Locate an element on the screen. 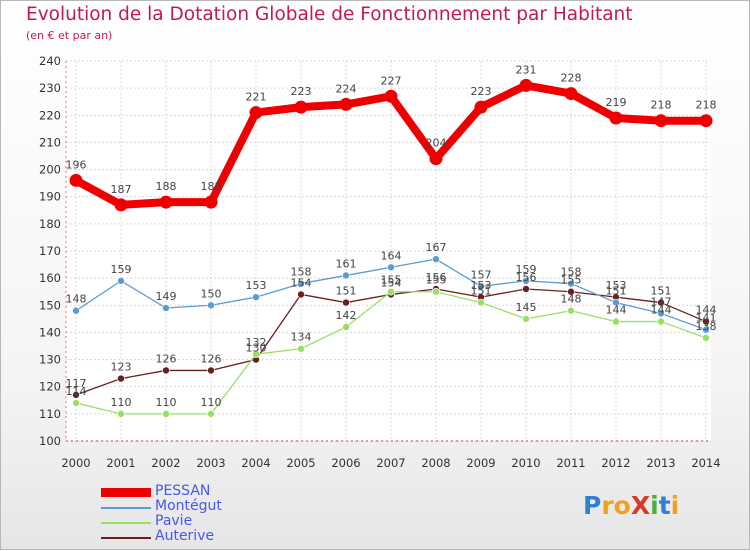 The height and width of the screenshot is (551, 750). x-tick-label: 2006 is located at coordinates (345, 463).